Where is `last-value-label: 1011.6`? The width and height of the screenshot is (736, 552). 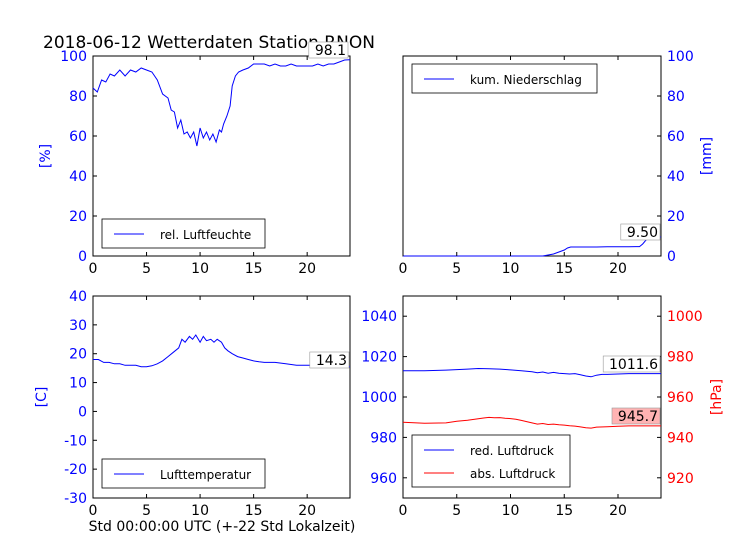
last-value-label: 1011.6 is located at coordinates (633, 365).